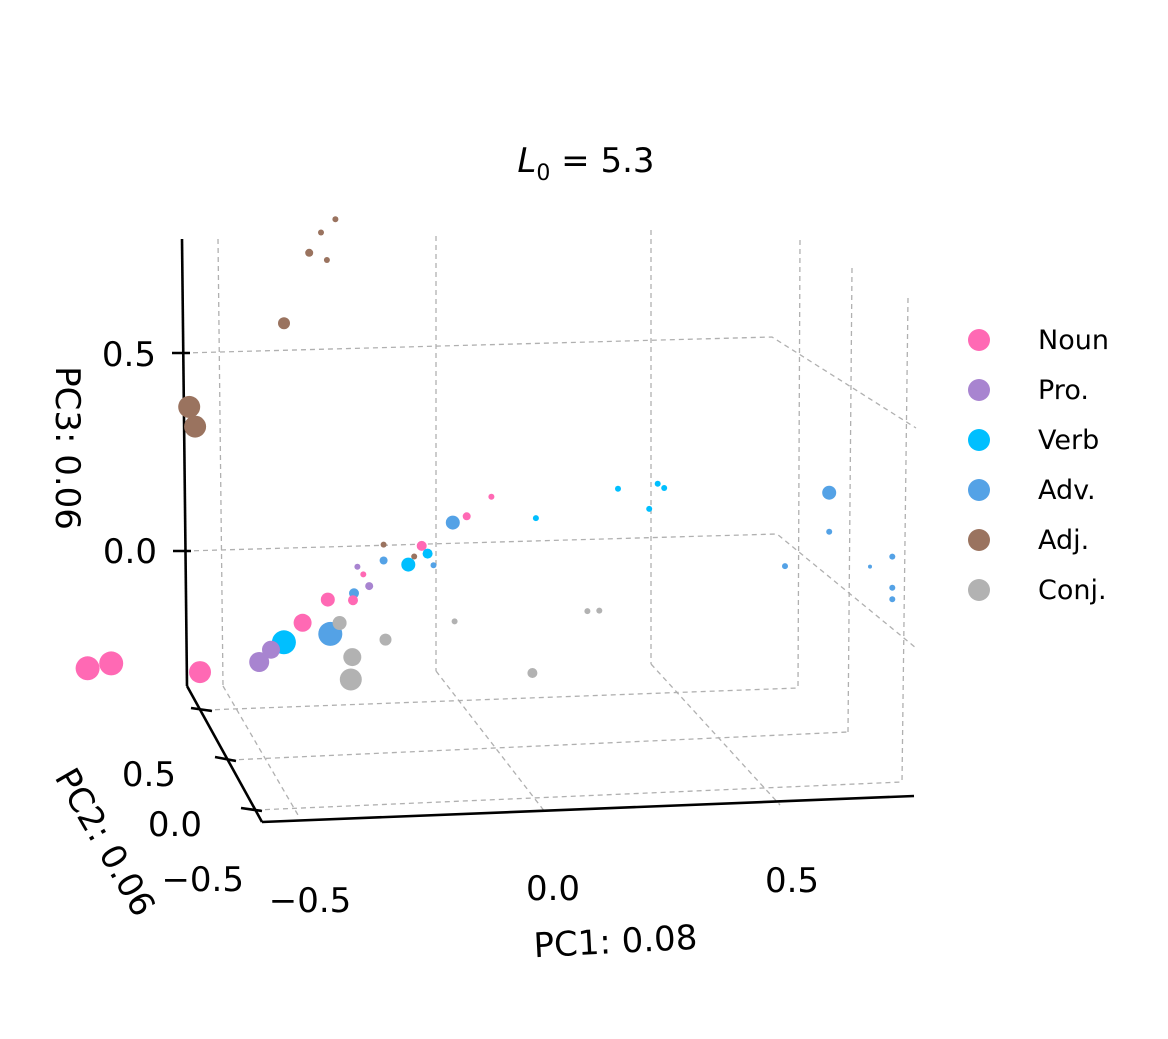 Image resolution: width=1168 pixels, height=1039 pixels. I want to click on legend-label: Verb, so click(1068, 440).